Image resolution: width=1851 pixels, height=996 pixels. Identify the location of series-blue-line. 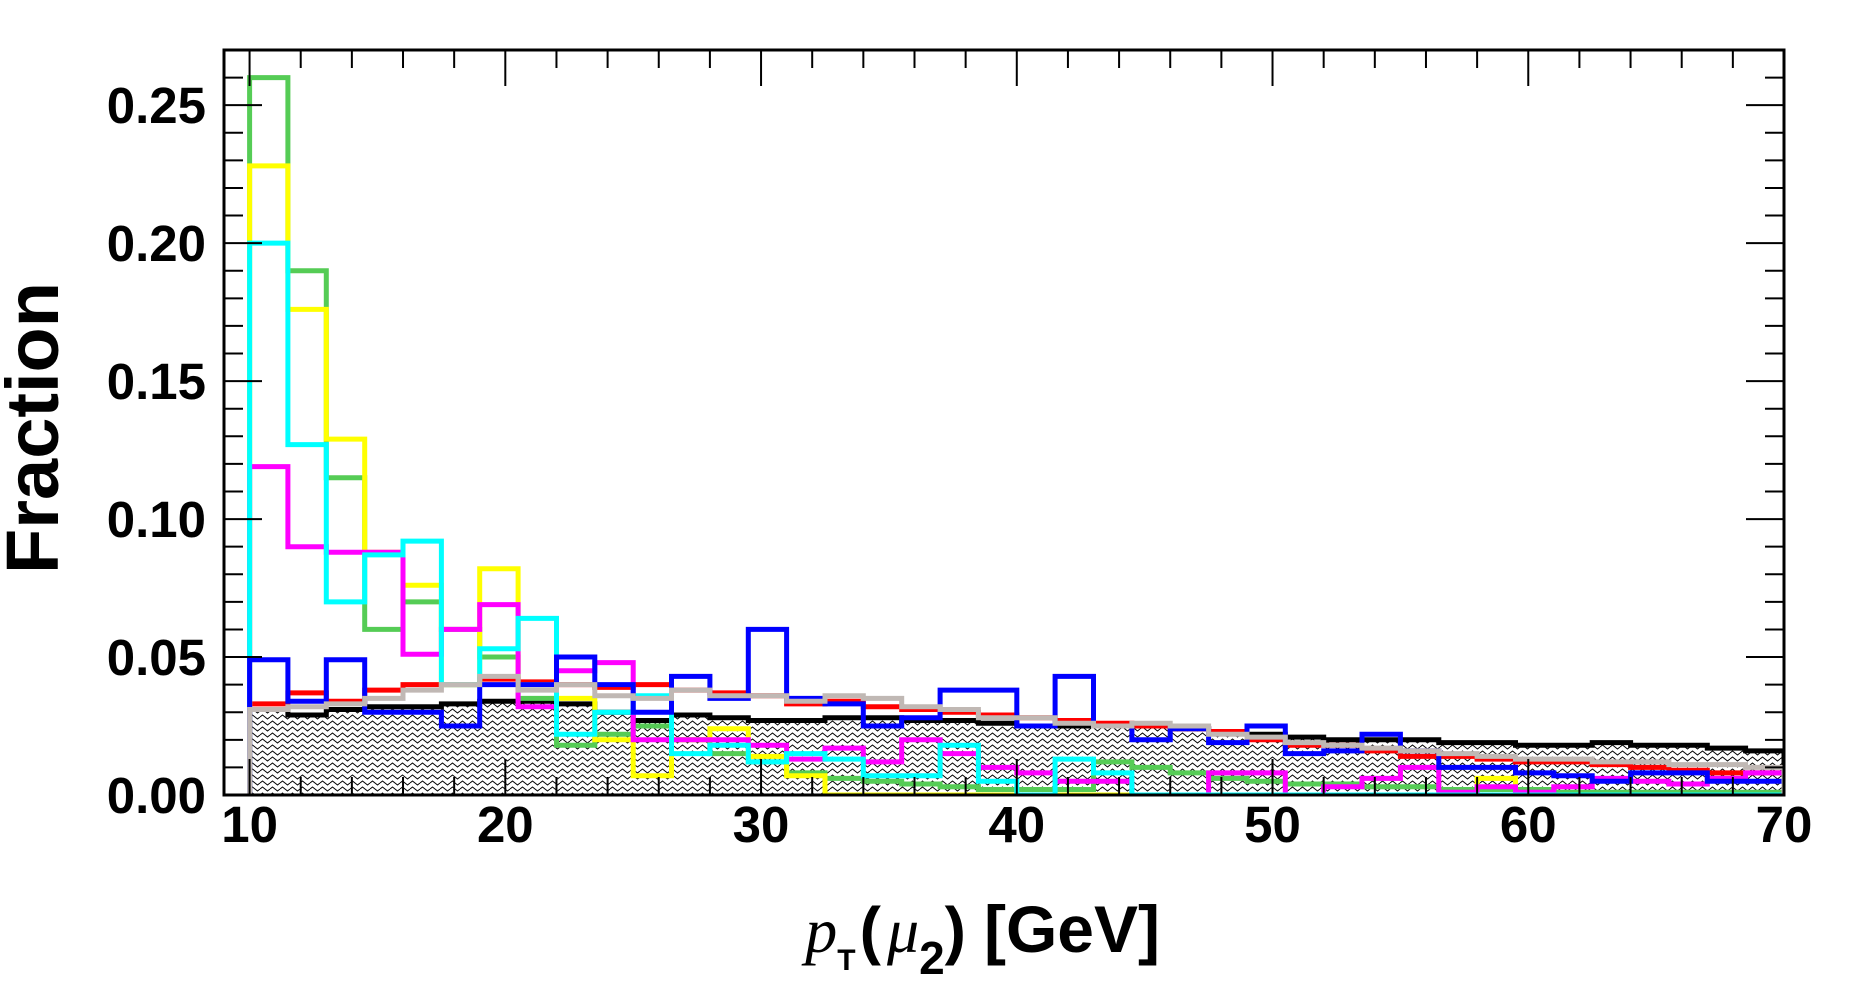
(1015, 710).